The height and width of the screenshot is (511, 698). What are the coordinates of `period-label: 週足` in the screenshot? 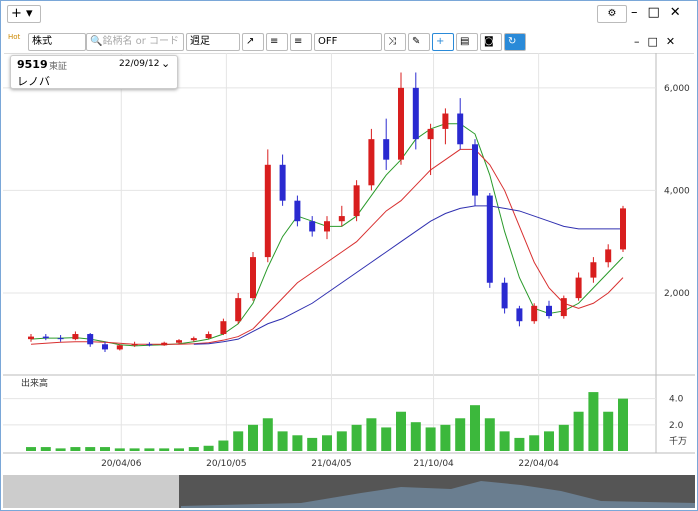 It's located at (200, 41).